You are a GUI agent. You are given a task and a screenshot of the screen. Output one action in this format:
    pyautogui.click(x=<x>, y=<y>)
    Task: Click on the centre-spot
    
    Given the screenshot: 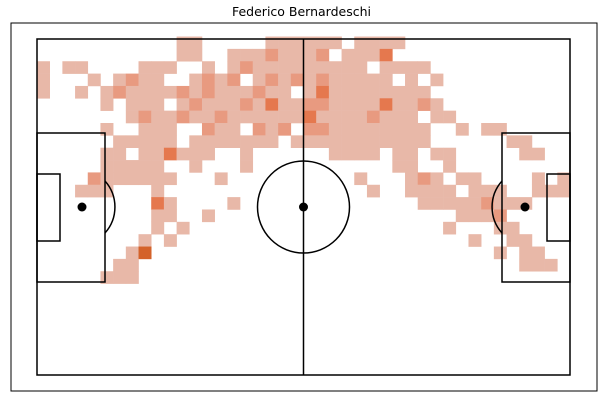 What is the action you would take?
    pyautogui.click(x=303, y=207)
    